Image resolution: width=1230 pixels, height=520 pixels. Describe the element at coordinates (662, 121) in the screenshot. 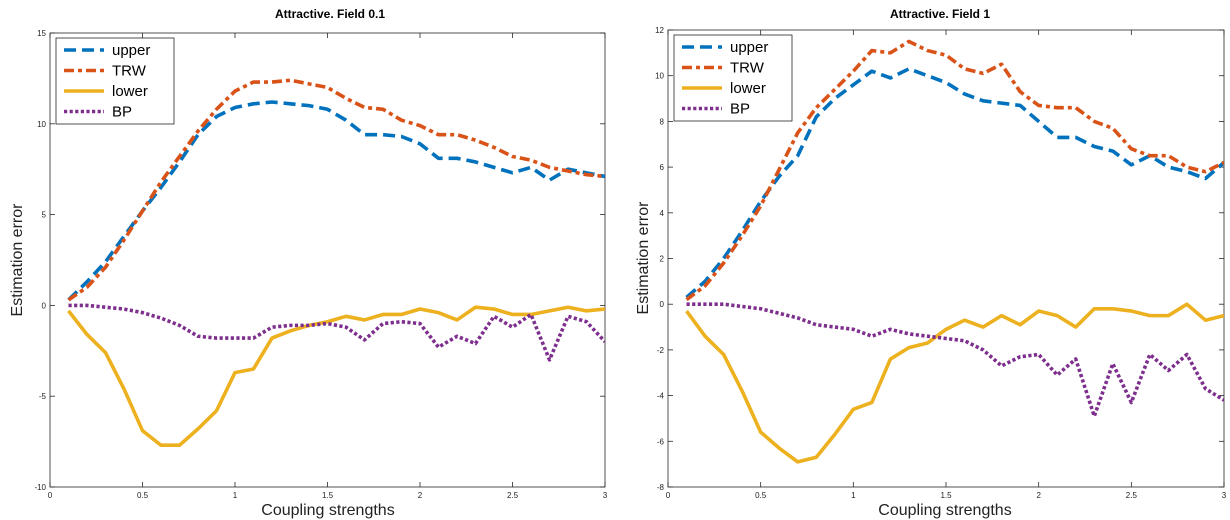

I see `y-tick-label: 8` at that location.